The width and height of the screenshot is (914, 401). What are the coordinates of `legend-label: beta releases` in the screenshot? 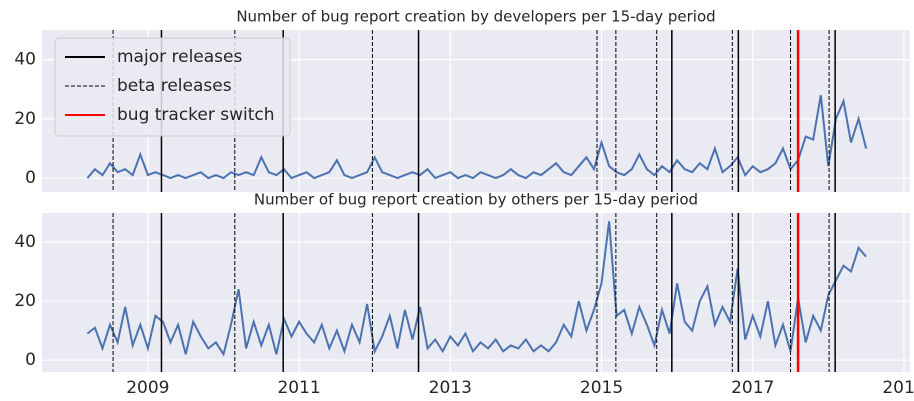 It's located at (174, 86).